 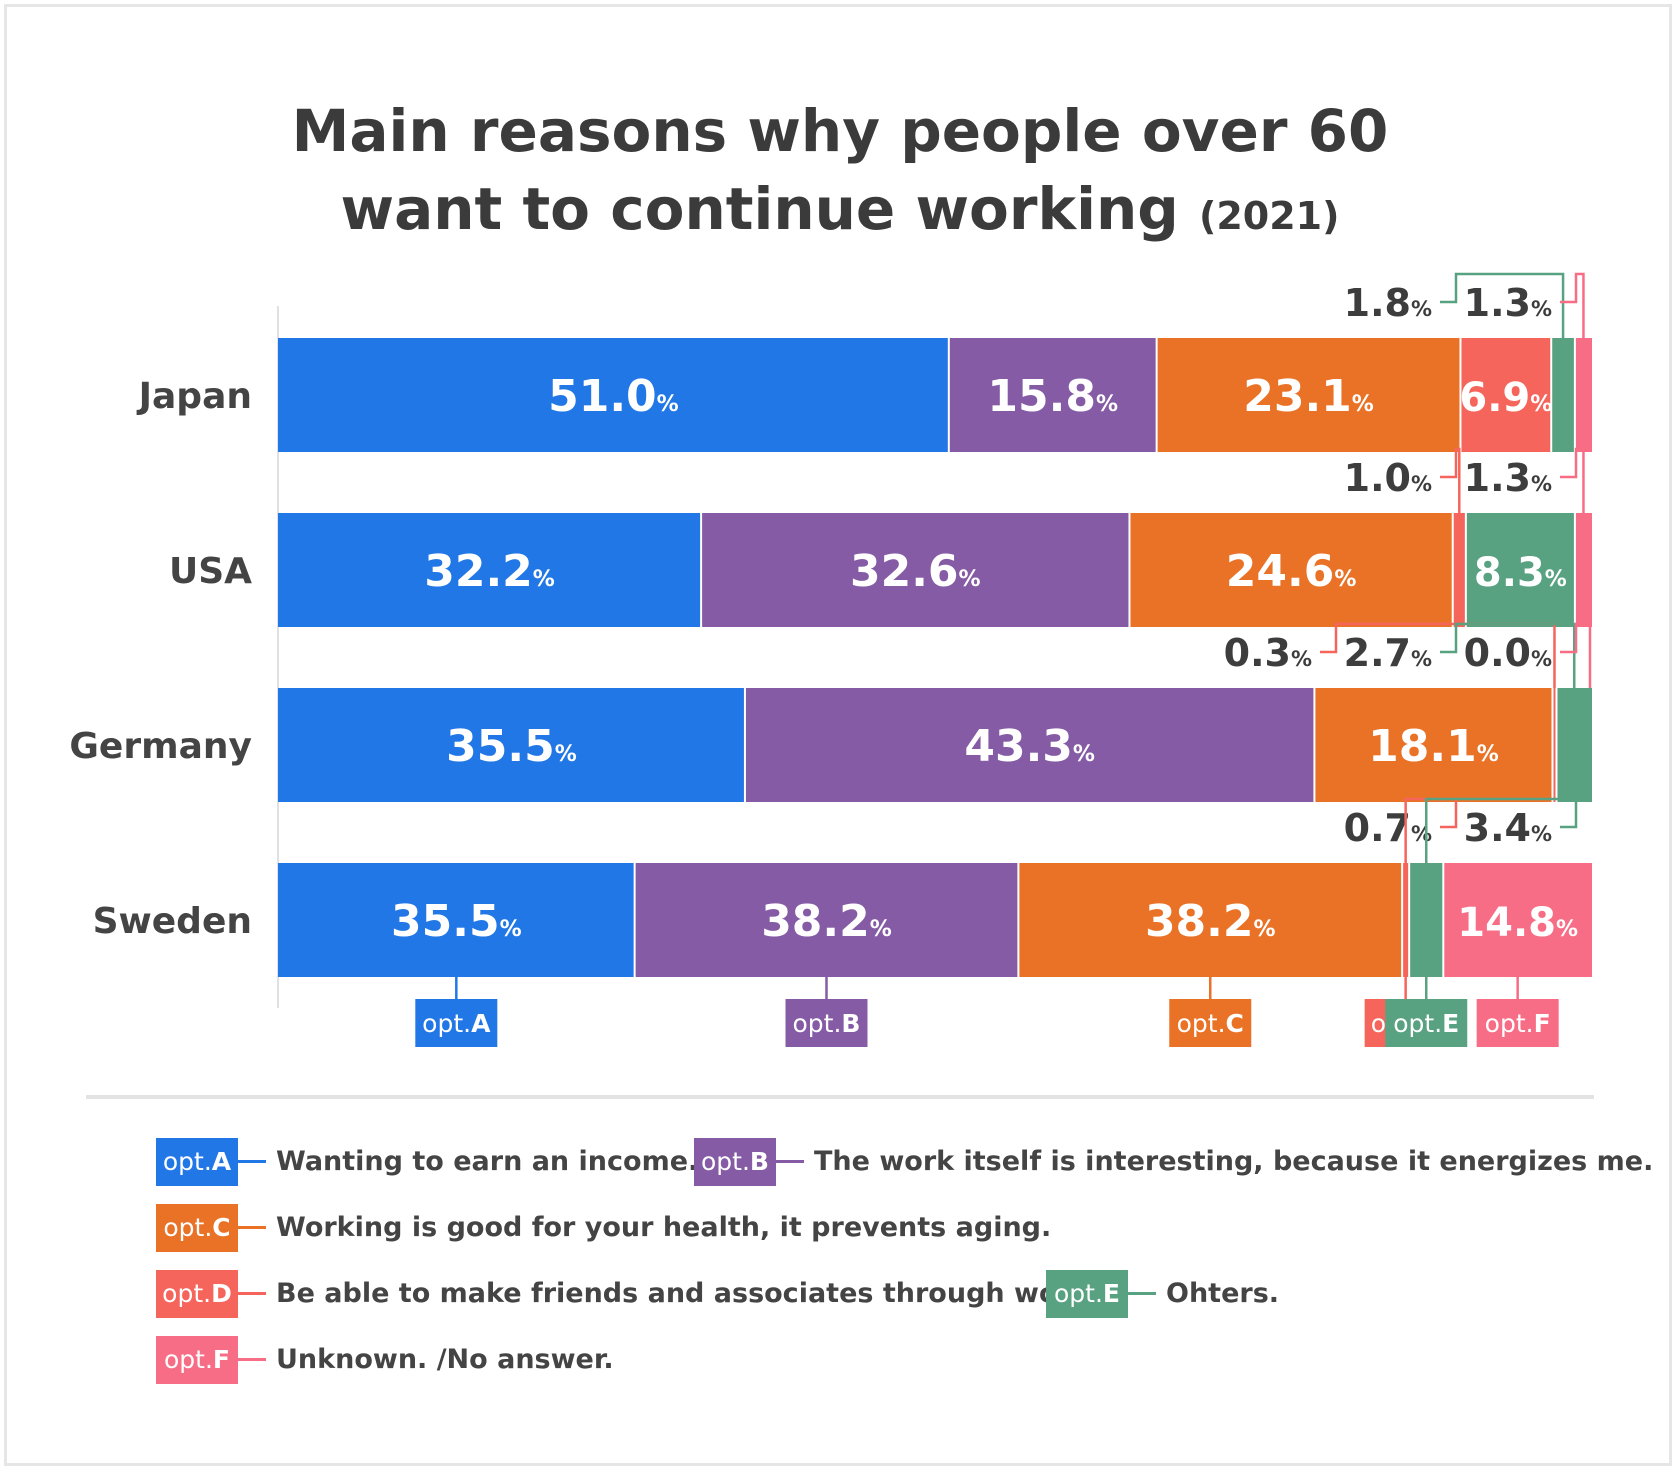 I want to click on option-badge-a, so click(x=456, y=1023).